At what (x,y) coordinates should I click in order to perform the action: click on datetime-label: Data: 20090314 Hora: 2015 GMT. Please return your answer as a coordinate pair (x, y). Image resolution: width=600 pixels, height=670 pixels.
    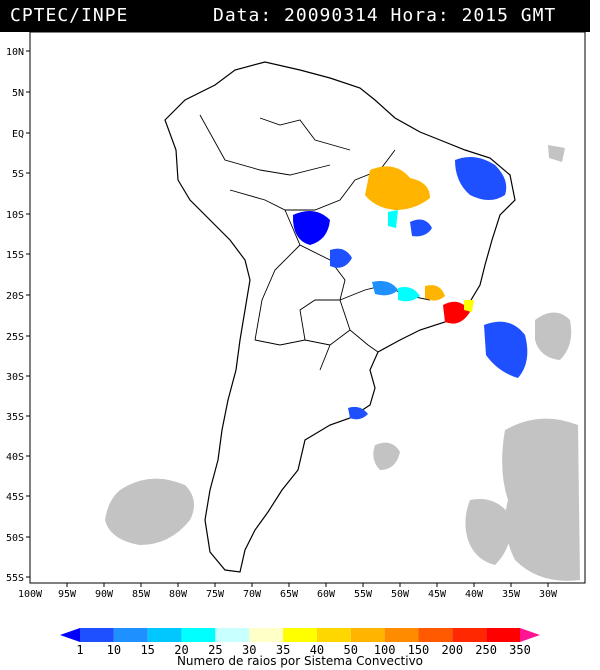
    Looking at the image, I should click on (385, 15).